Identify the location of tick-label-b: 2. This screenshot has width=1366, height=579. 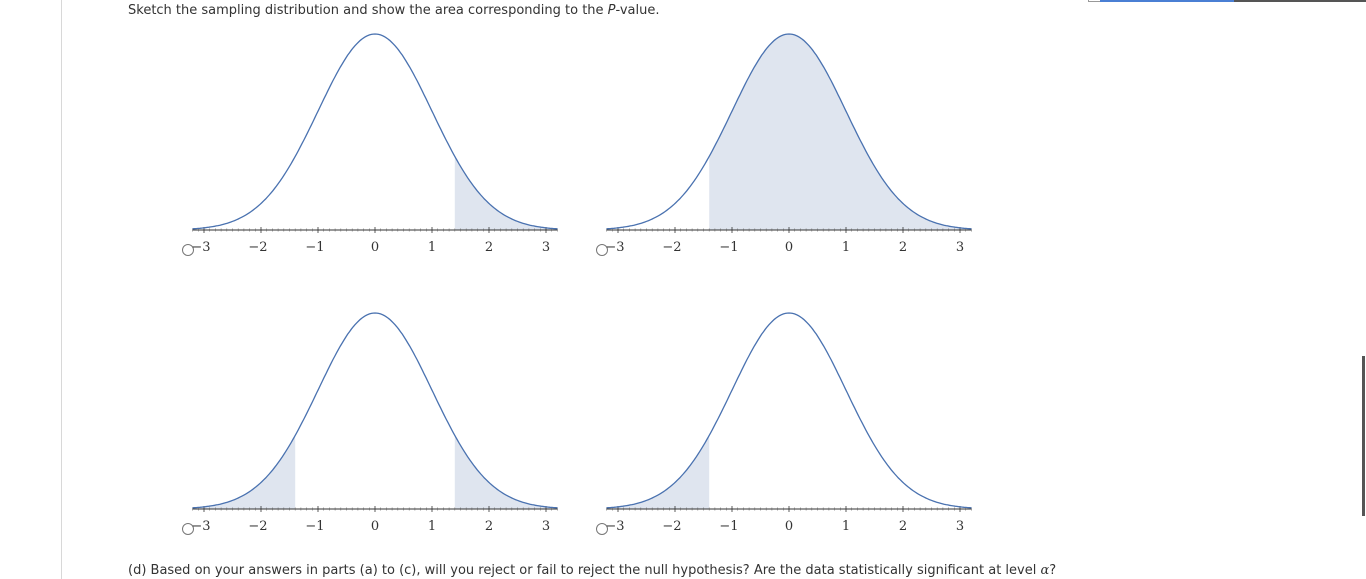
(903, 247).